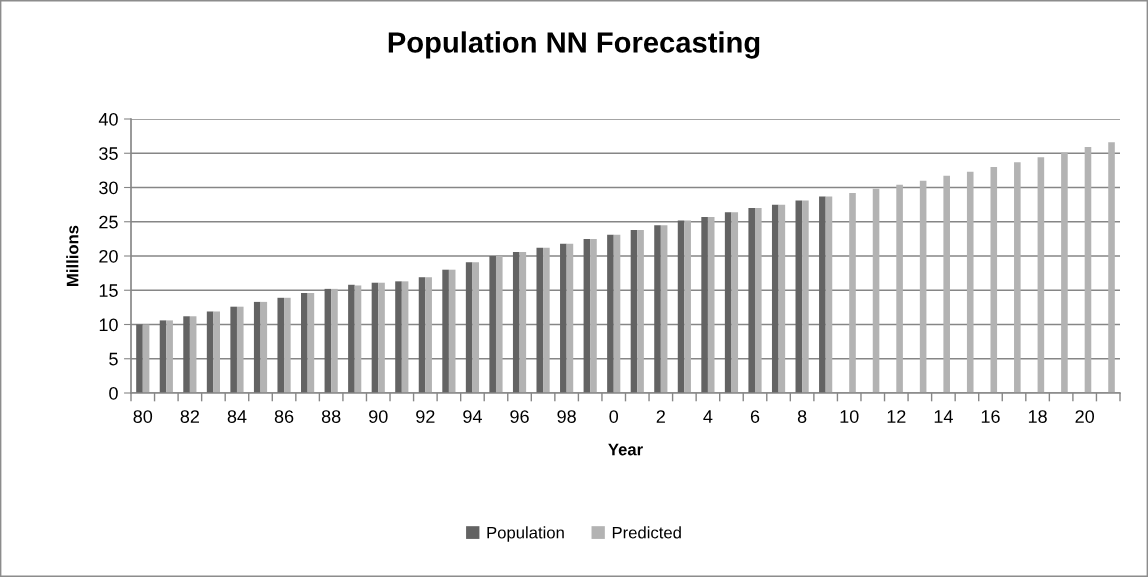 Image resolution: width=1148 pixels, height=577 pixels. I want to click on x-tick-label: 14, so click(943, 416).